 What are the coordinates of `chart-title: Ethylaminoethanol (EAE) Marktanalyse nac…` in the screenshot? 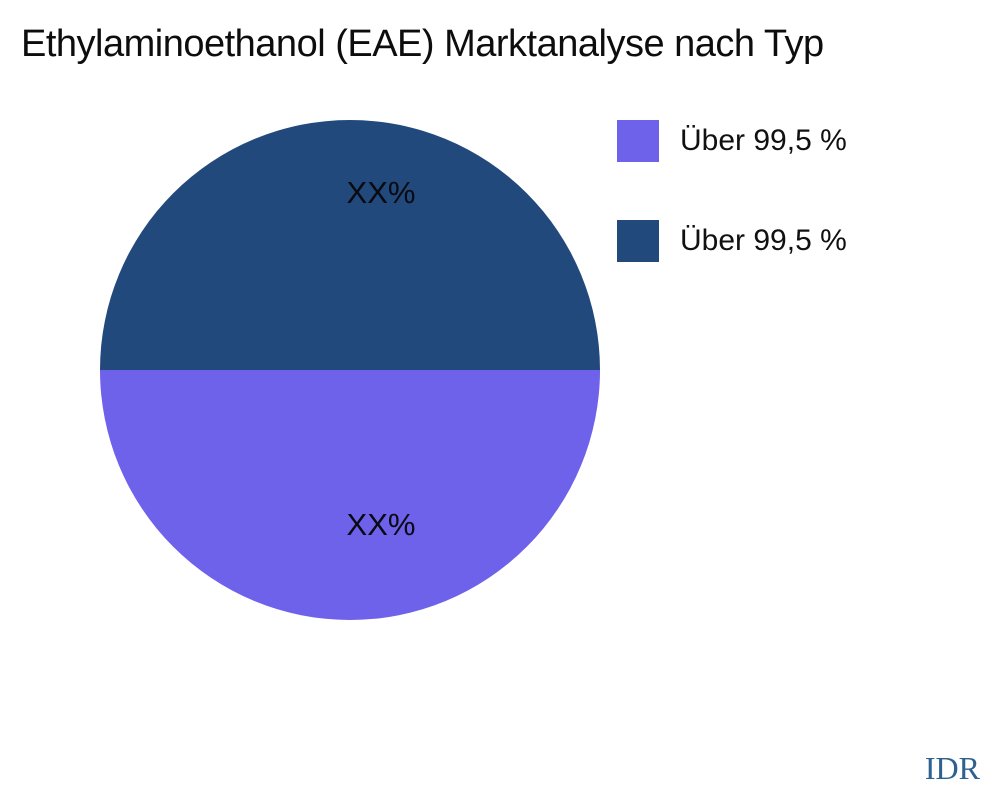 It's located at (422, 44).